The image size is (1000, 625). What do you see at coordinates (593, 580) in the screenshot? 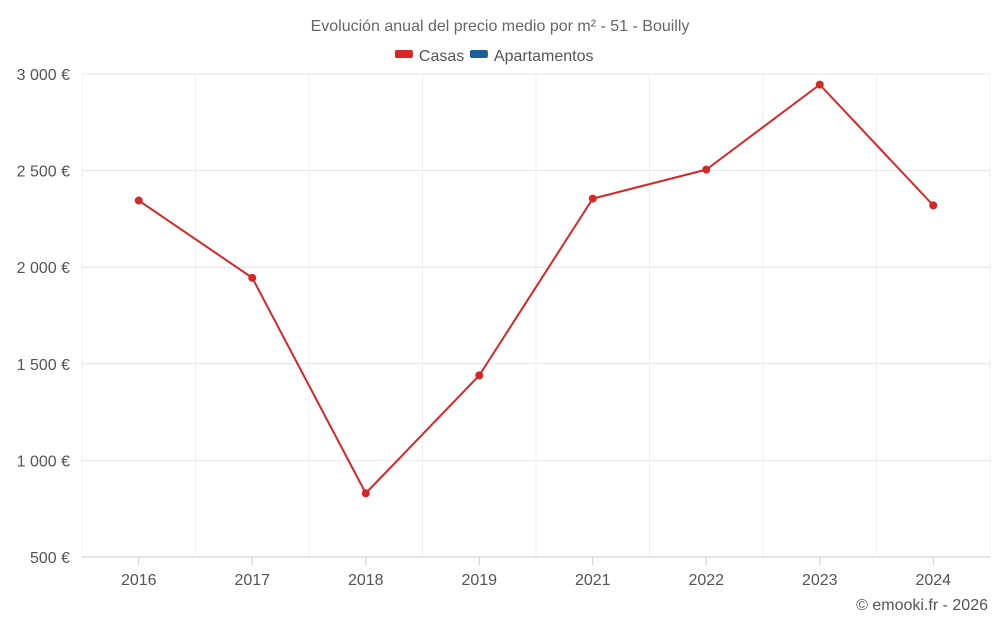
I see `x-tick-label: 2021` at bounding box center [593, 580].